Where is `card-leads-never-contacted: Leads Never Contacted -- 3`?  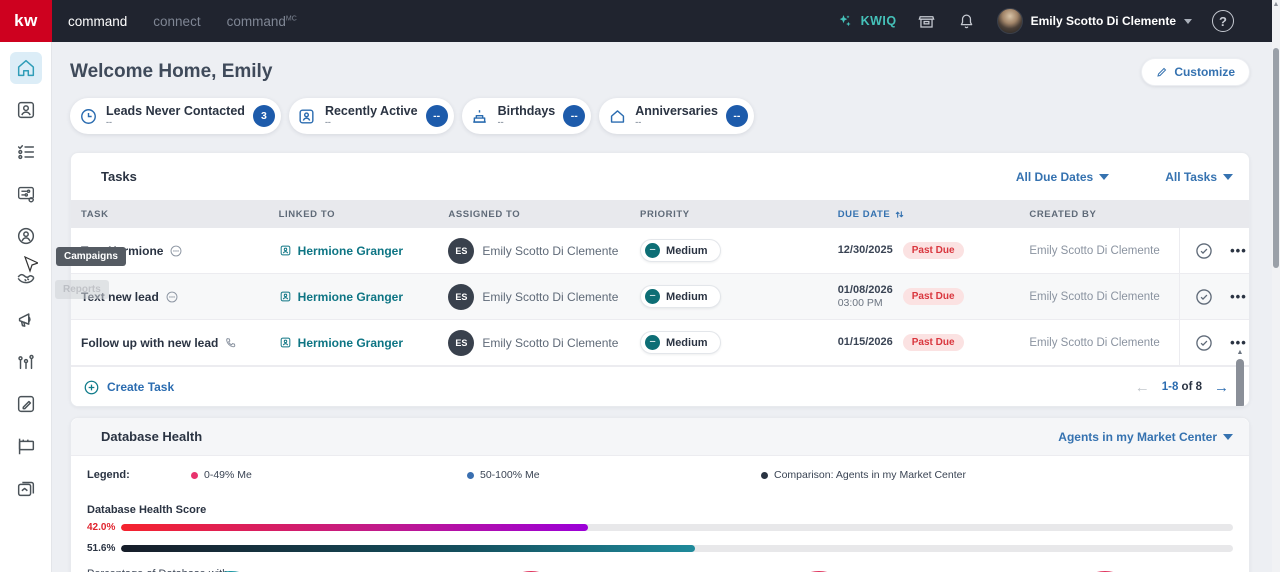
card-leads-never-contacted: Leads Never Contacted -- 3 is located at coordinates (175, 116).